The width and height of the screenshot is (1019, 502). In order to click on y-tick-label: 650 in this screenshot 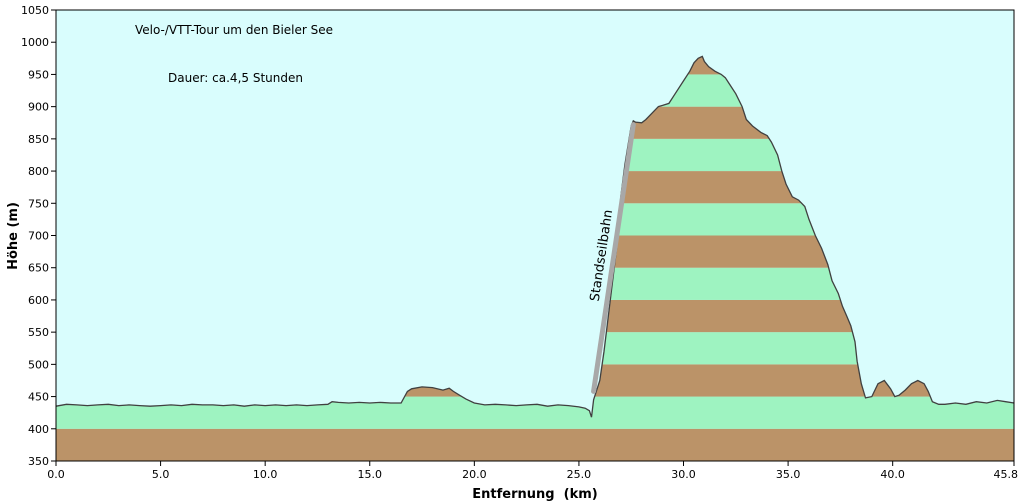, I will do `click(38, 268)`.